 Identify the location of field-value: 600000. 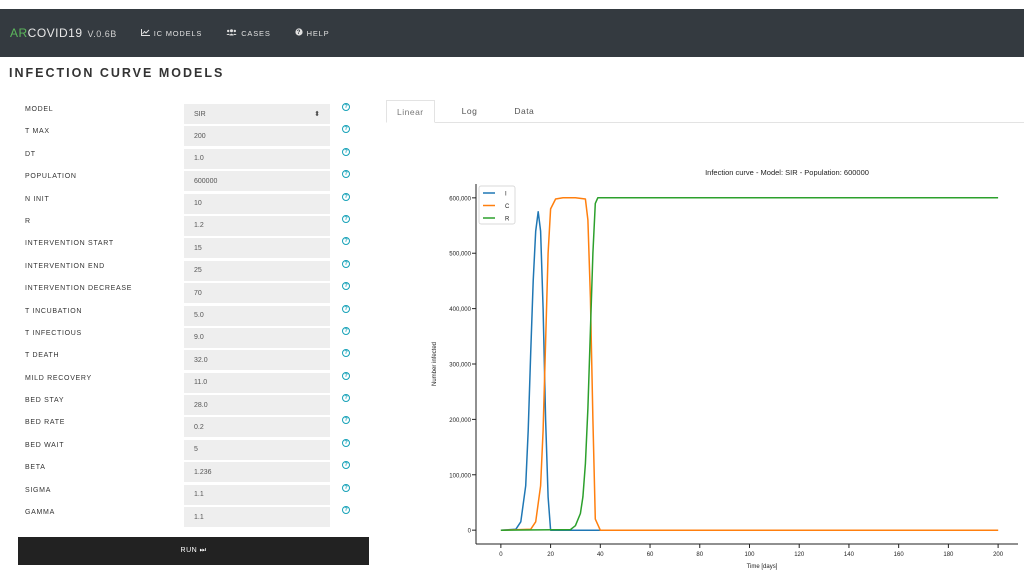
(206, 181).